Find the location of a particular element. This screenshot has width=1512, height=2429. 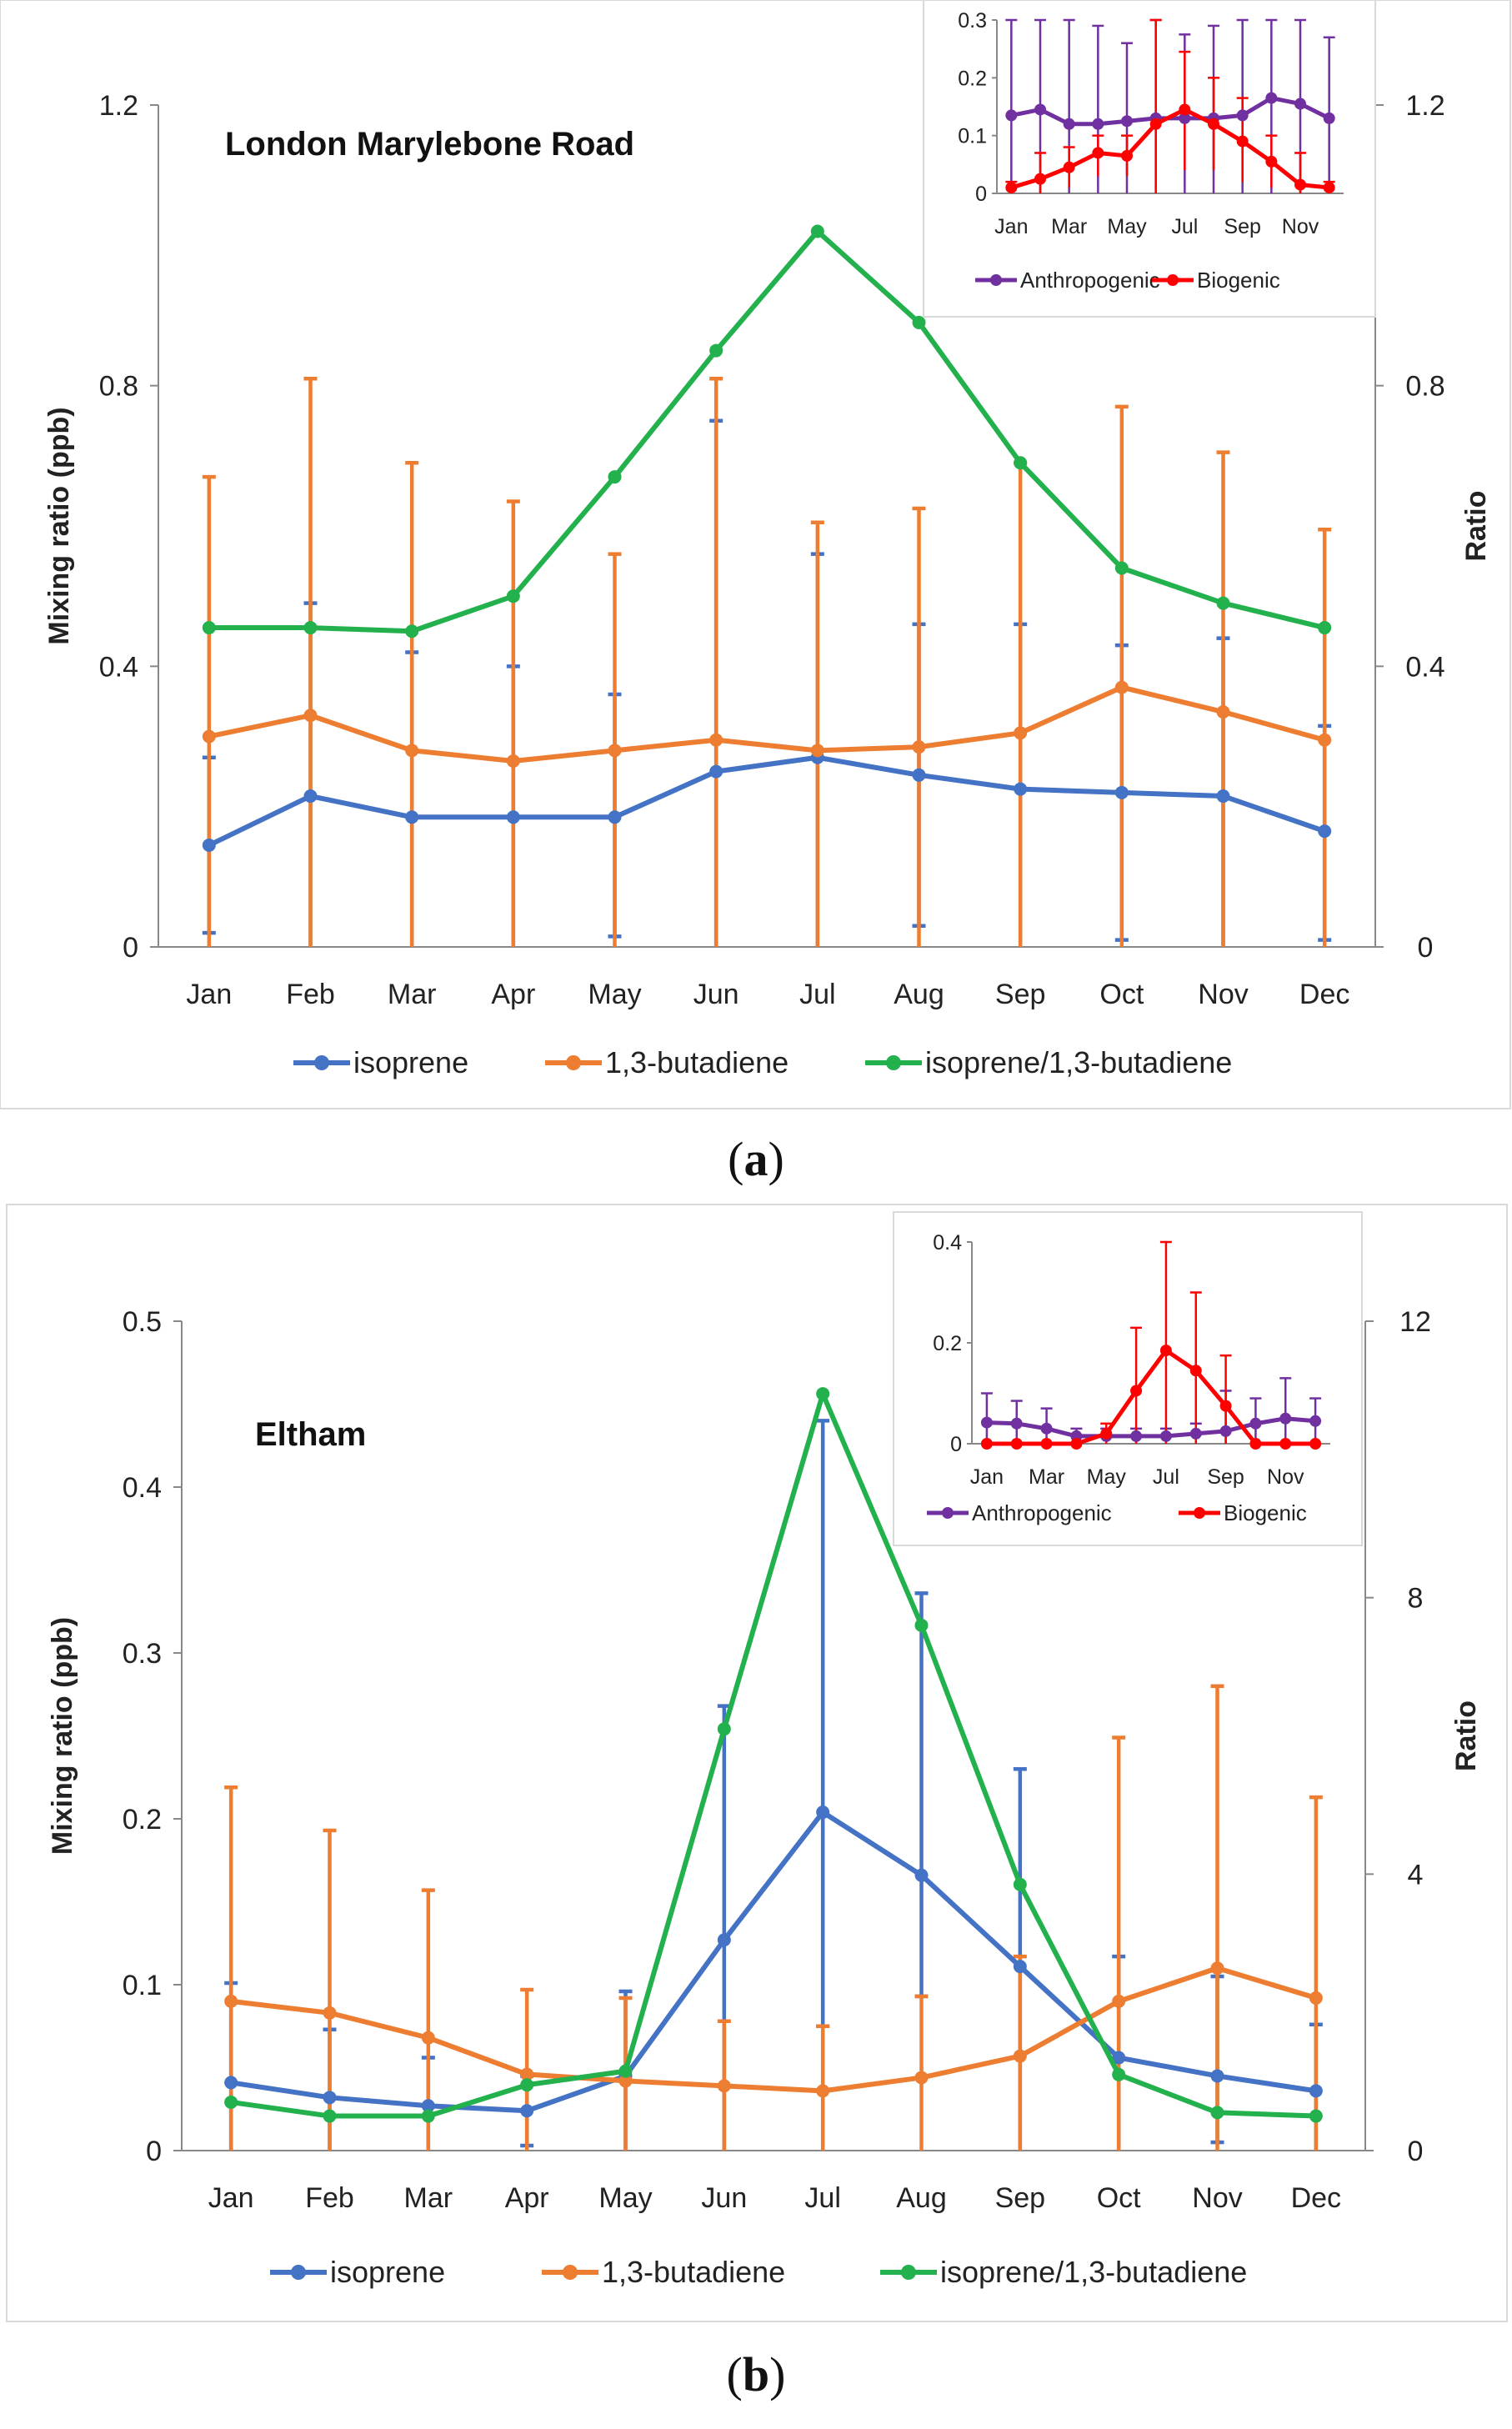

pb-series-line-isoprene is located at coordinates (774, 1962).